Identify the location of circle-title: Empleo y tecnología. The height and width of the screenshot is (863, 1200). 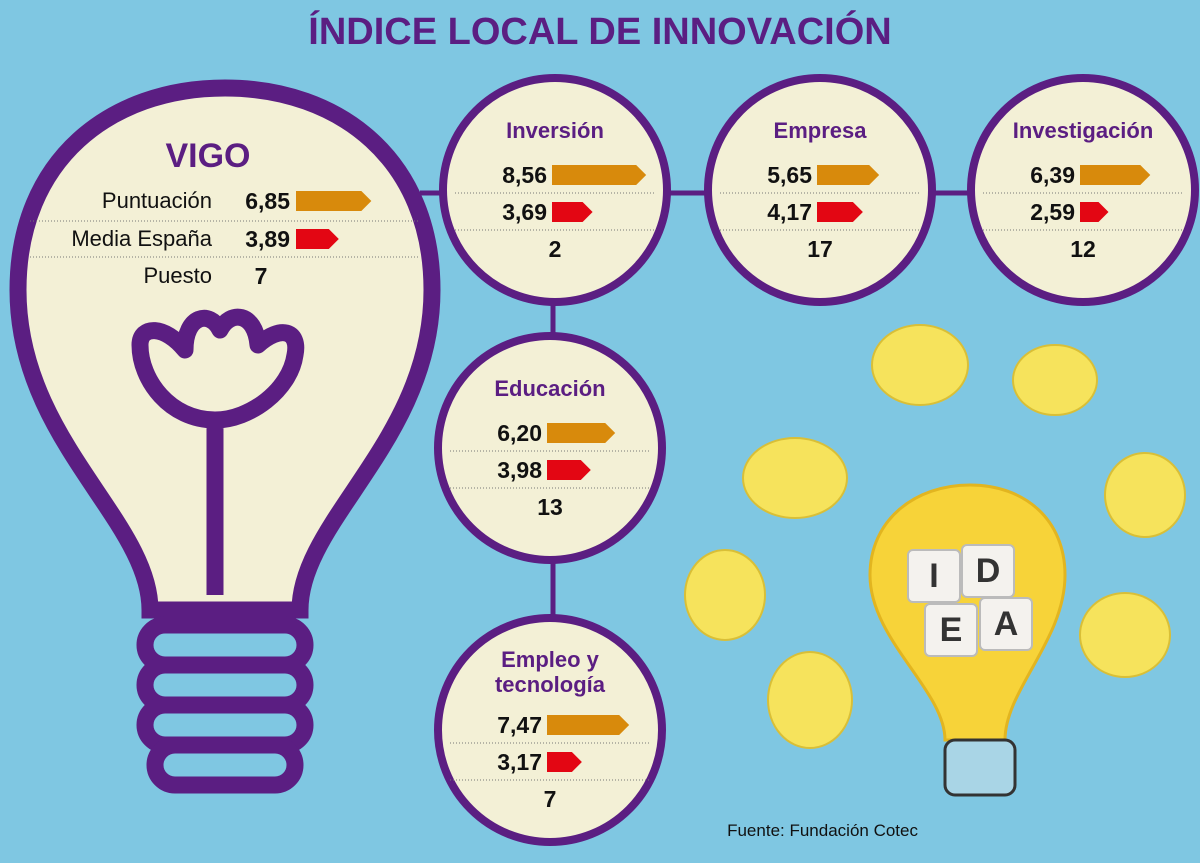
(549, 672).